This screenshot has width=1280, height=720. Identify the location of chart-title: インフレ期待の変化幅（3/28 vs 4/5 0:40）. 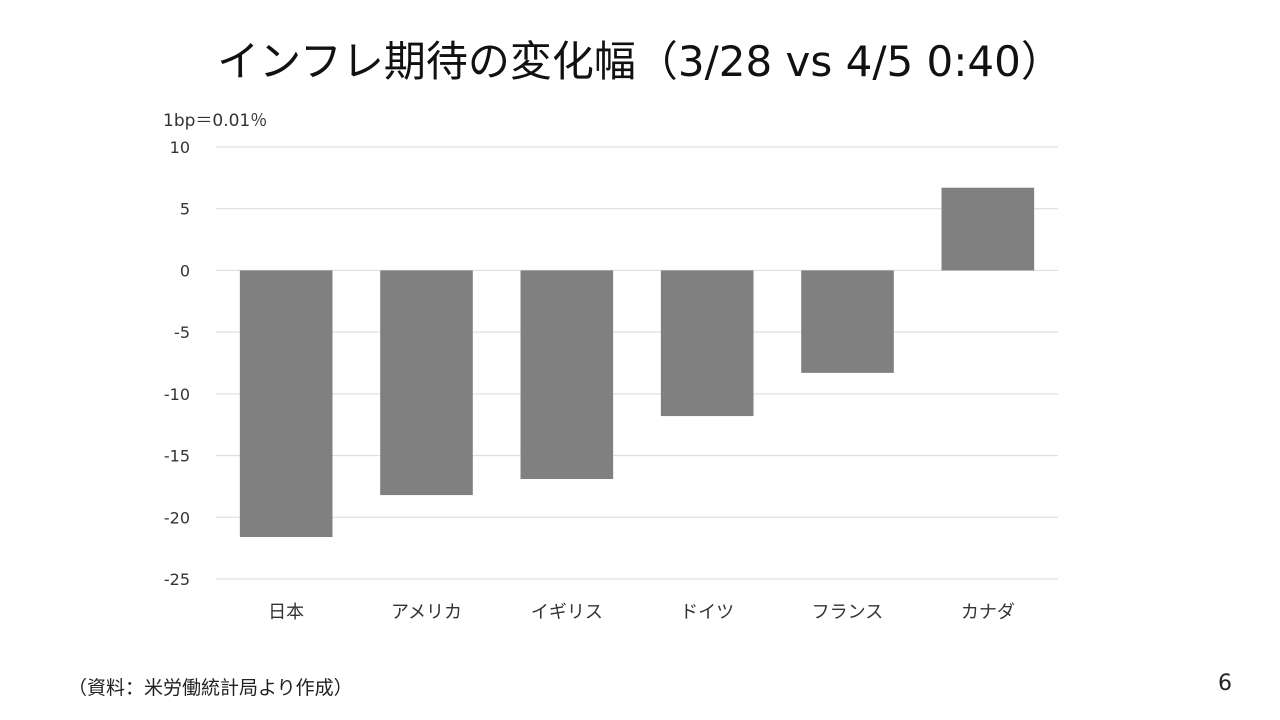
(640, 61).